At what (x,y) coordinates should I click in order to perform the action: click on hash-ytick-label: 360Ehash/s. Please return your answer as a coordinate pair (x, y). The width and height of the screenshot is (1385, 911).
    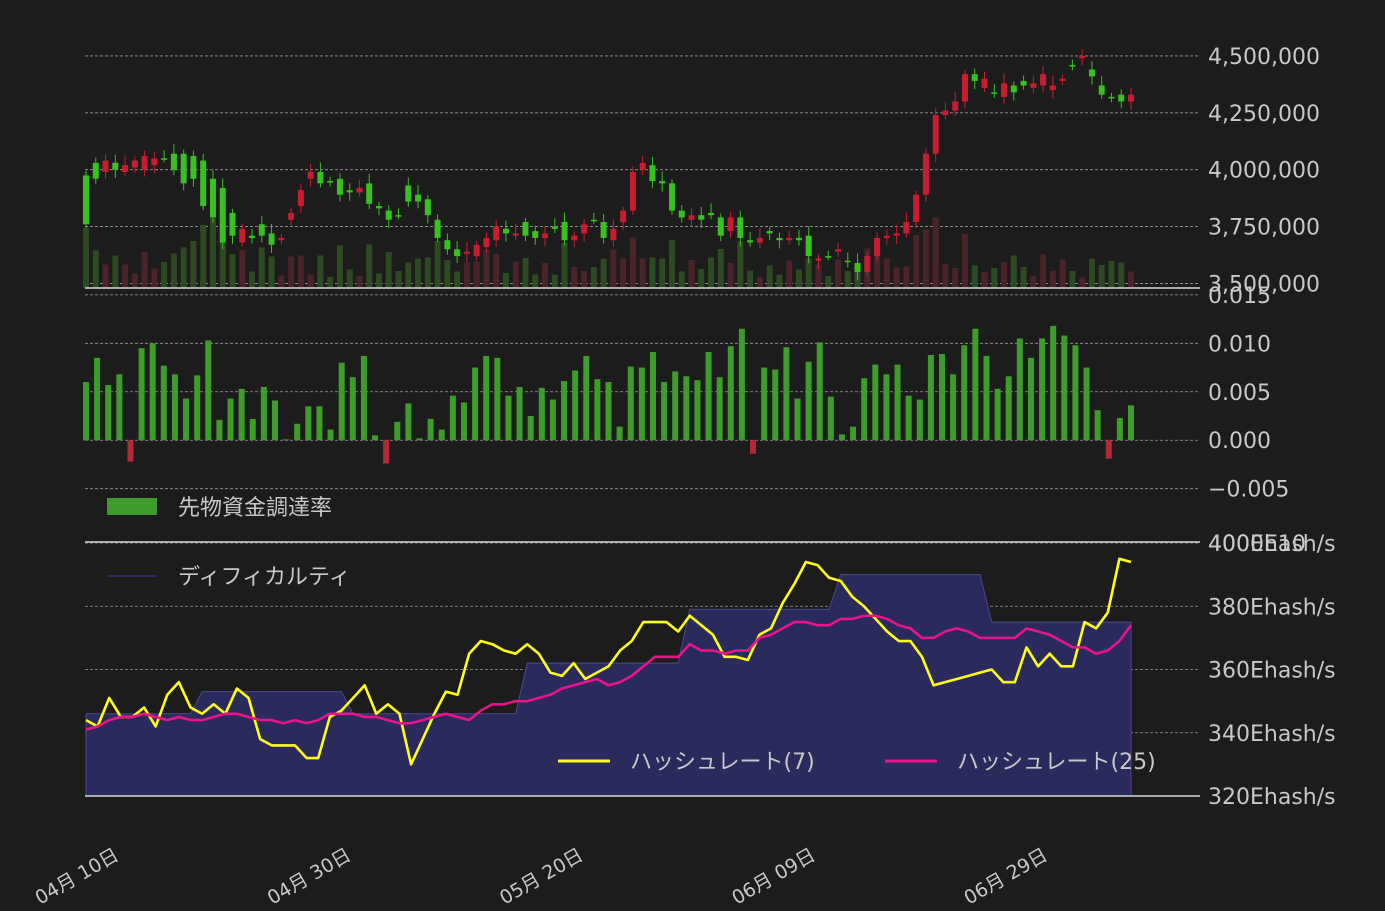
    Looking at the image, I should click on (1272, 671).